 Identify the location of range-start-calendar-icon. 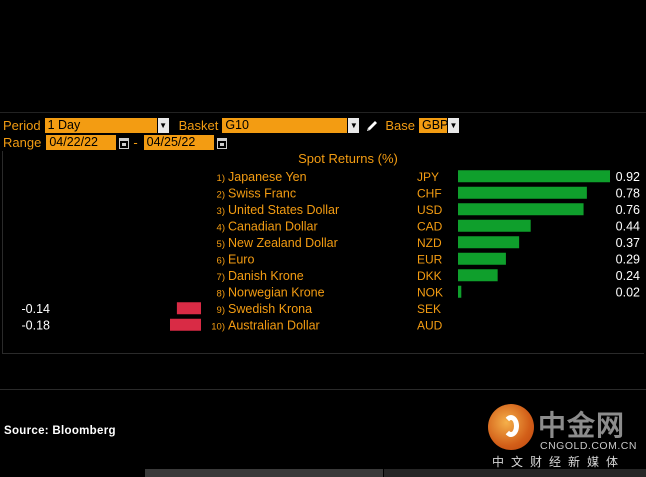
(124, 143).